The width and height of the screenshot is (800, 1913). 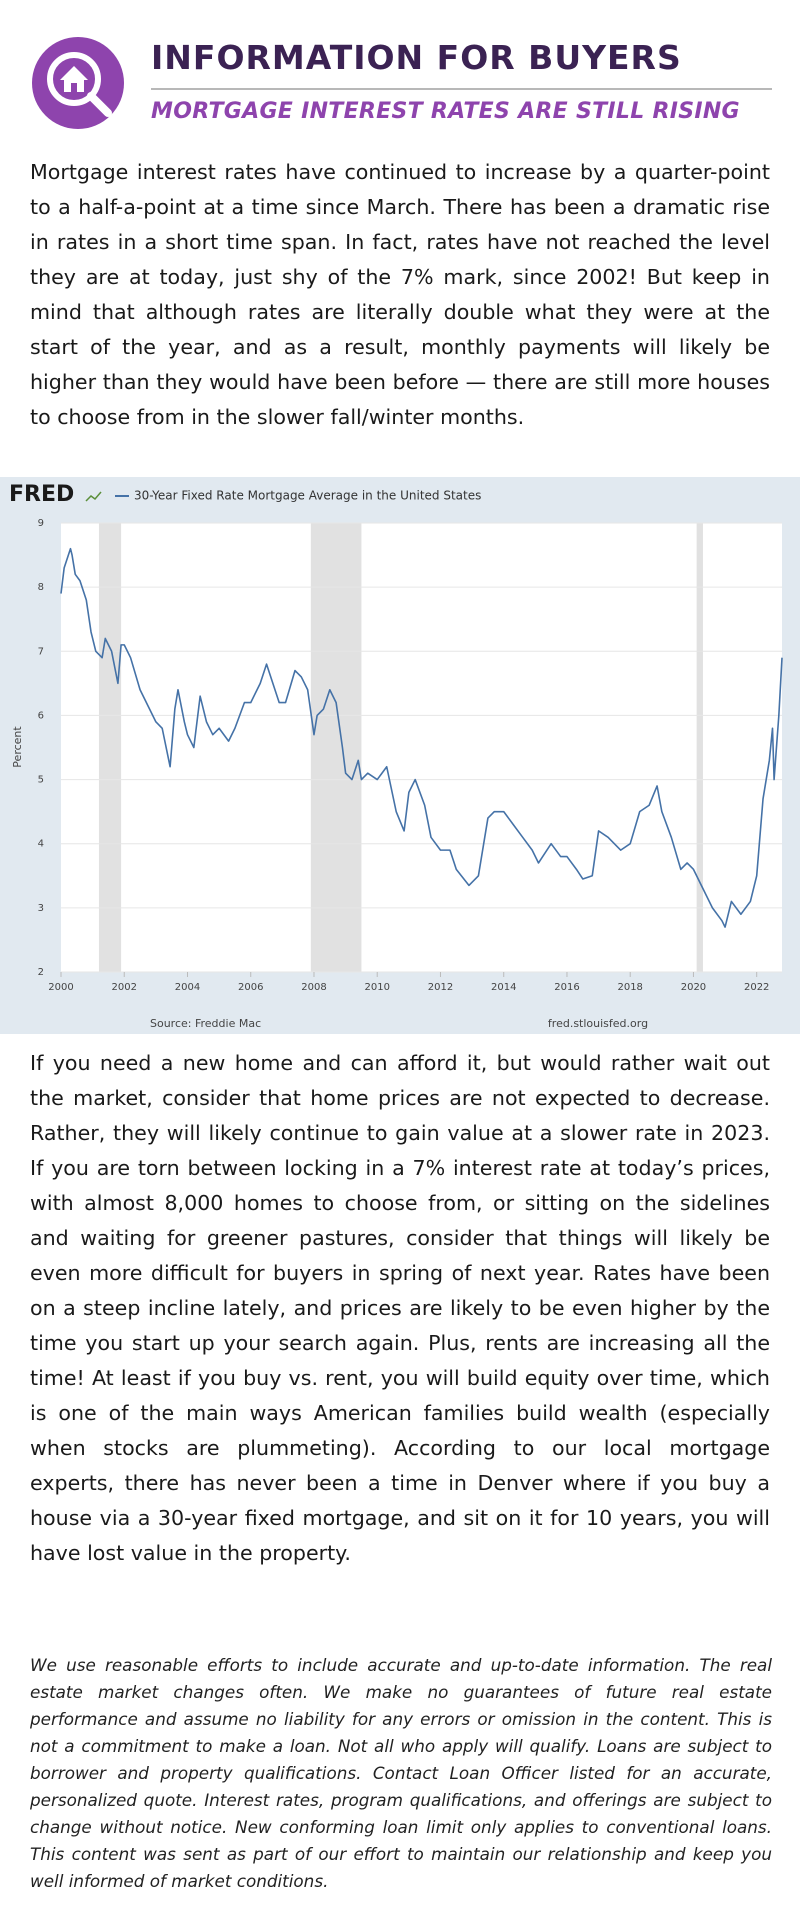 I want to click on header-icon, so click(x=78, y=83).